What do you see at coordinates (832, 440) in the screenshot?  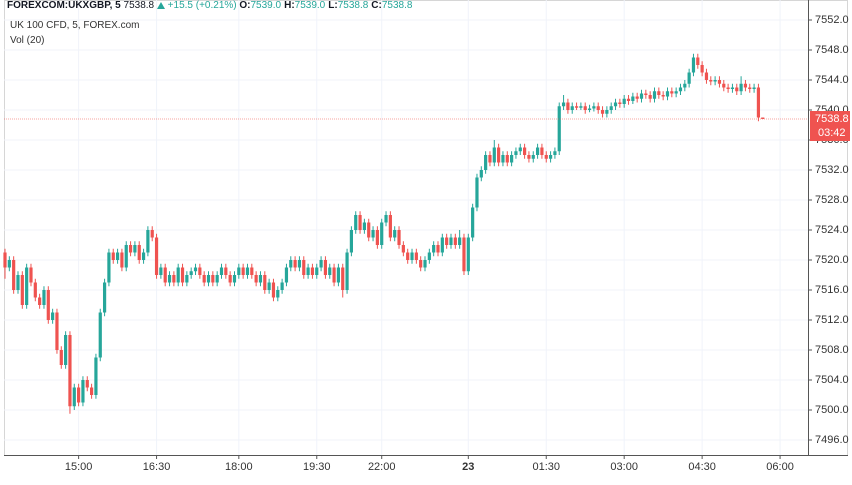 I see `y-tick-label: 7496.0` at bounding box center [832, 440].